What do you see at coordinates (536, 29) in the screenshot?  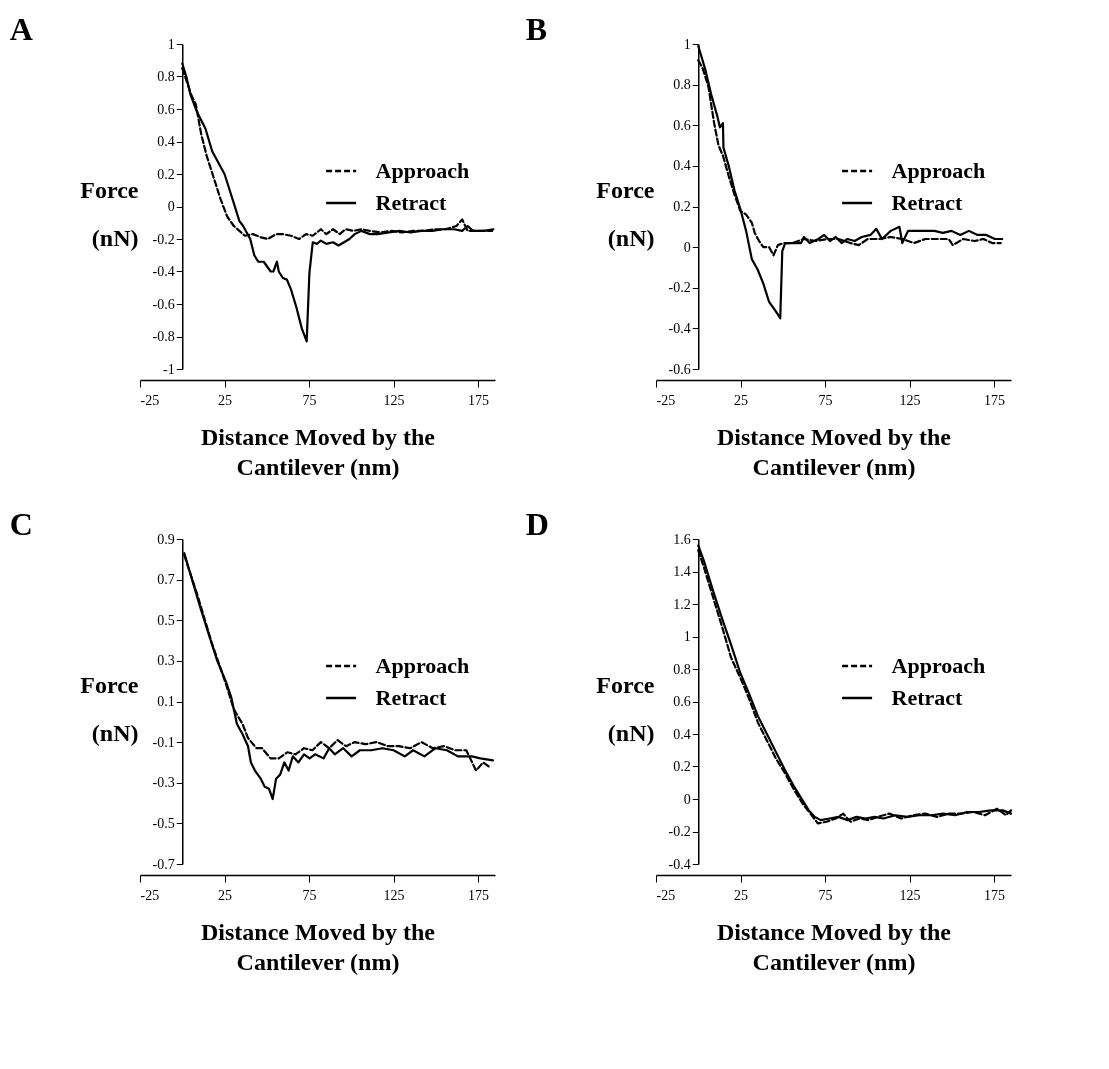 I see `chart-title: B` at bounding box center [536, 29].